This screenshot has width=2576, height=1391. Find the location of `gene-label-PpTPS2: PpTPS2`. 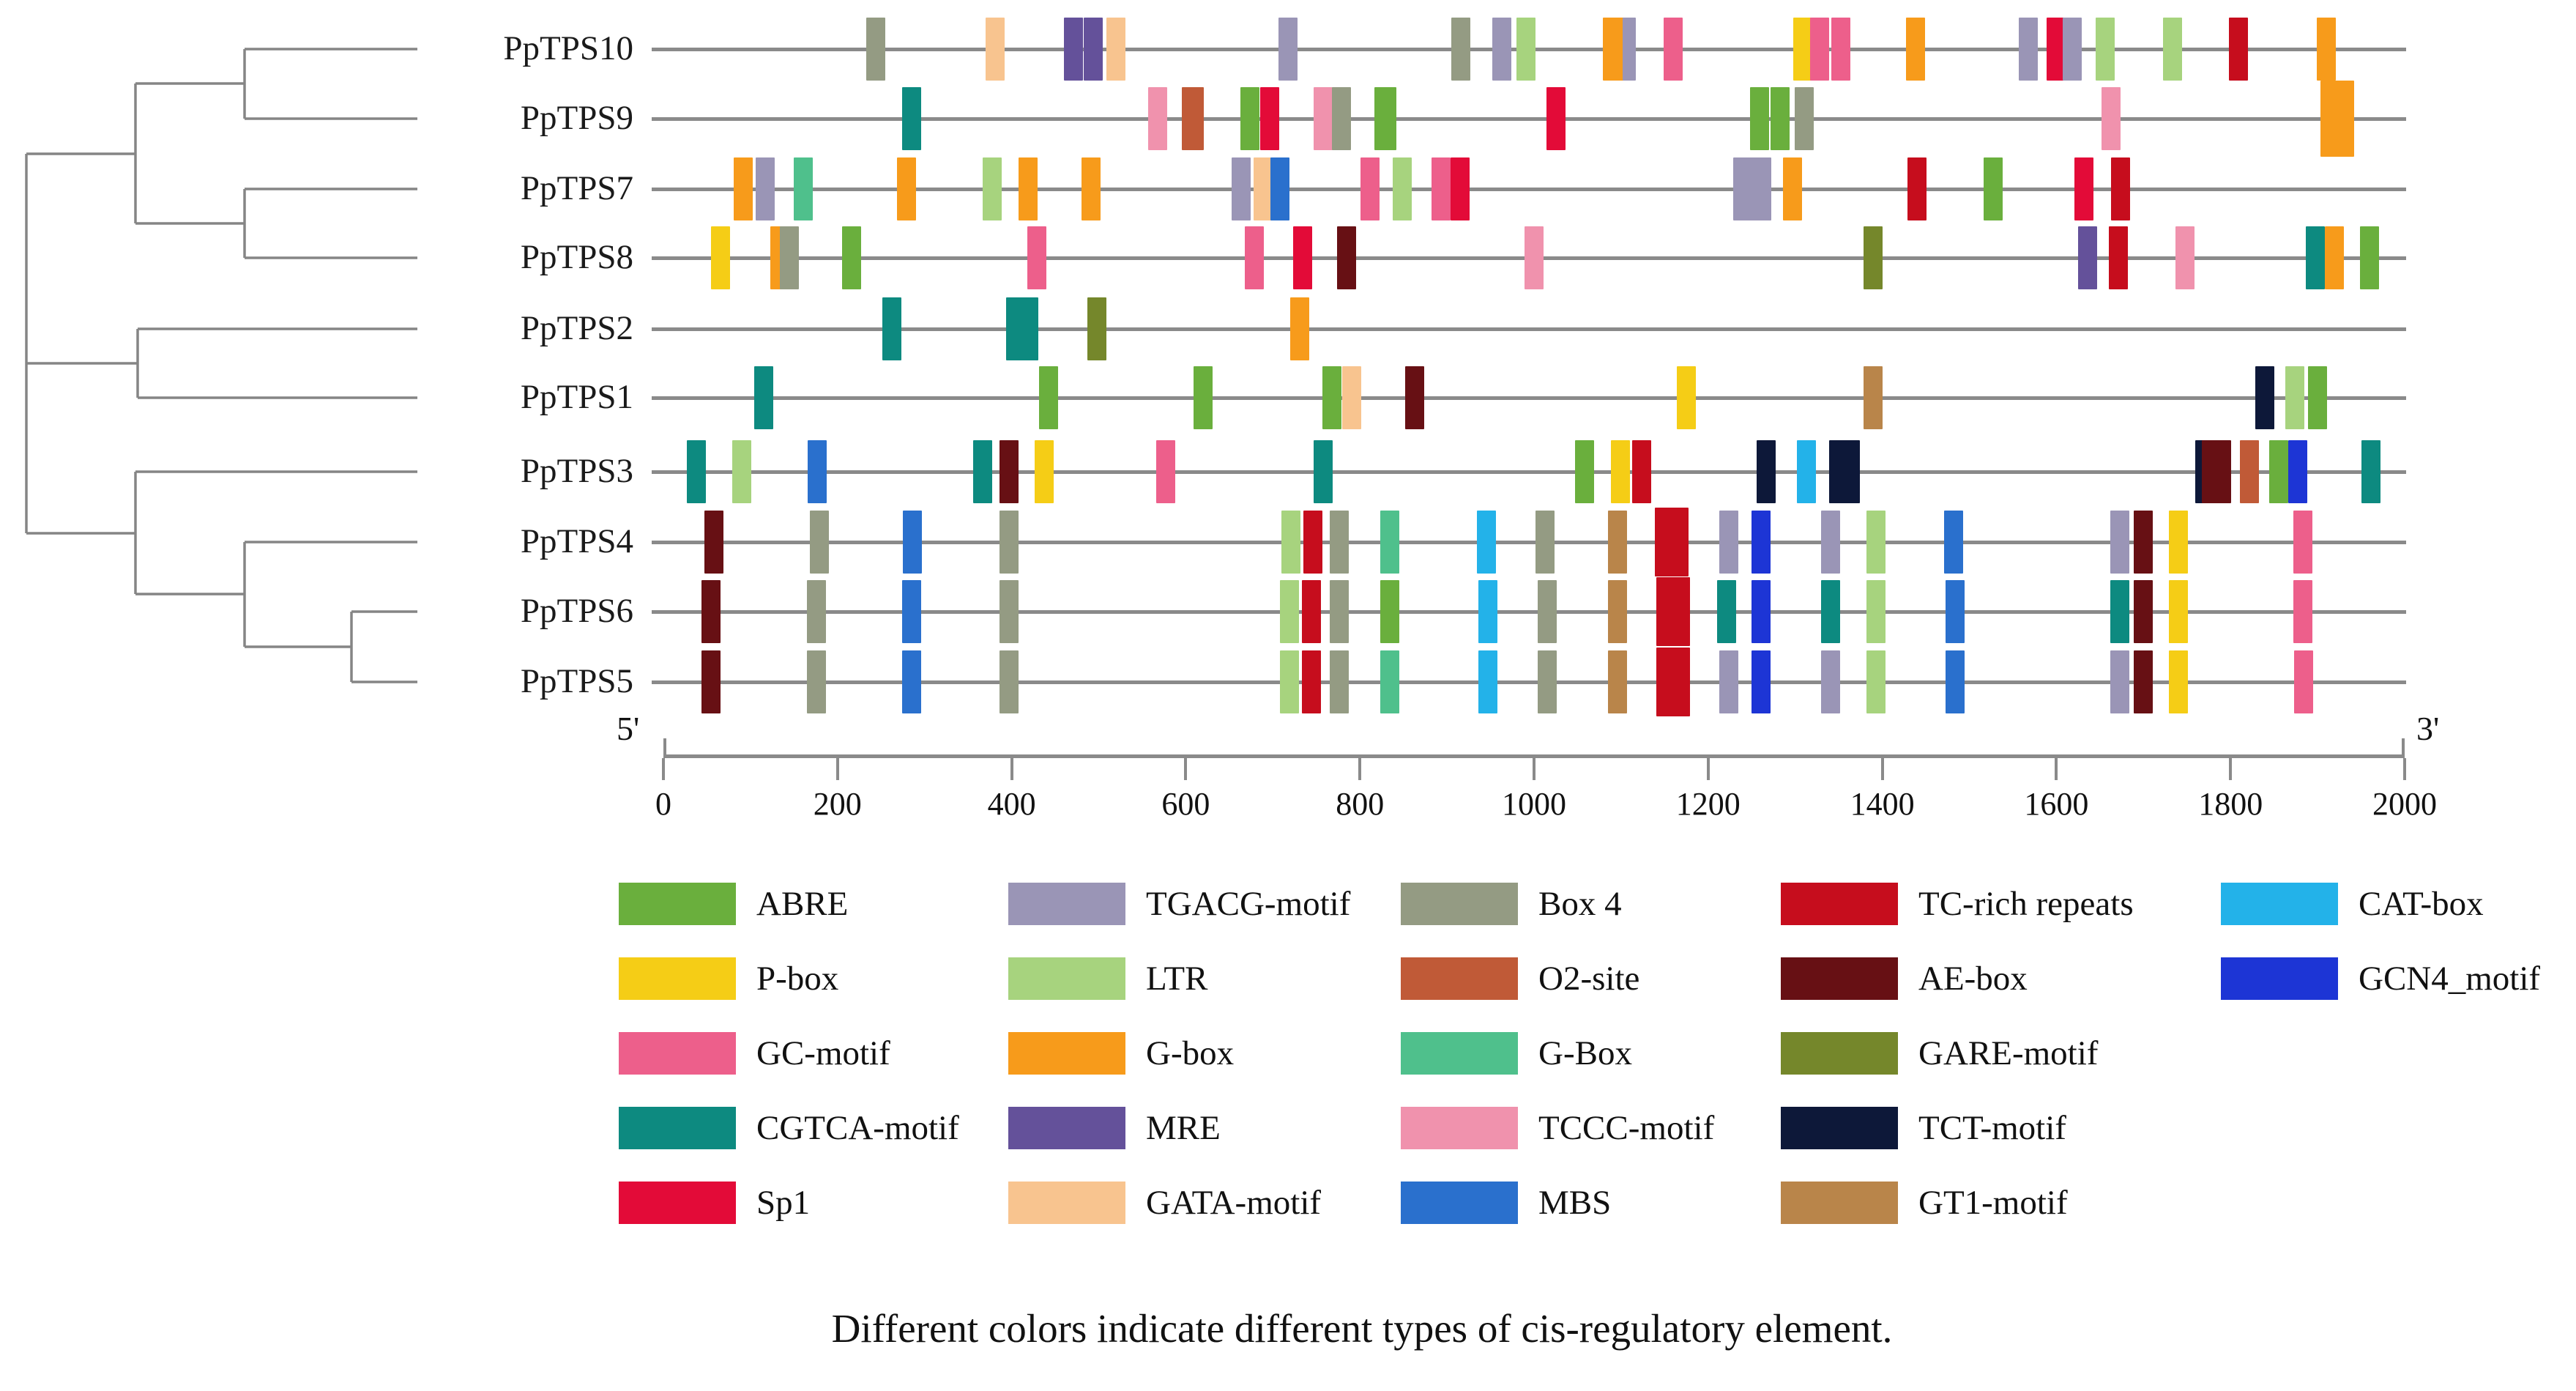

gene-label-PpTPS2: PpTPS2 is located at coordinates (576, 328).